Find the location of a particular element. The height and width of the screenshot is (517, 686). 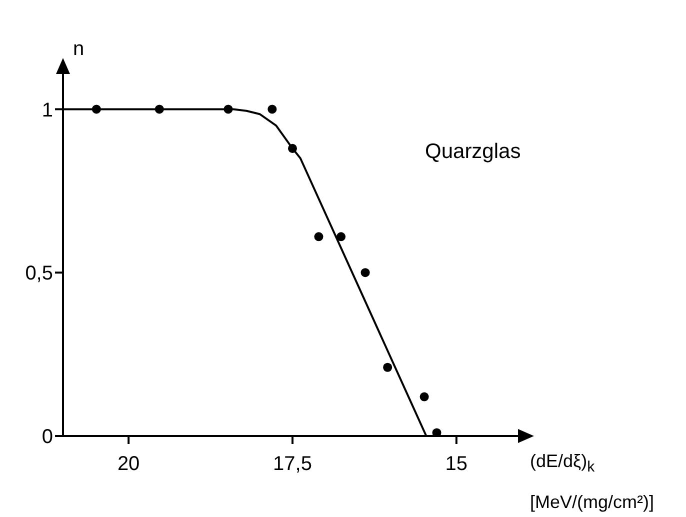

x-tick-label: 15 is located at coordinates (456, 464).